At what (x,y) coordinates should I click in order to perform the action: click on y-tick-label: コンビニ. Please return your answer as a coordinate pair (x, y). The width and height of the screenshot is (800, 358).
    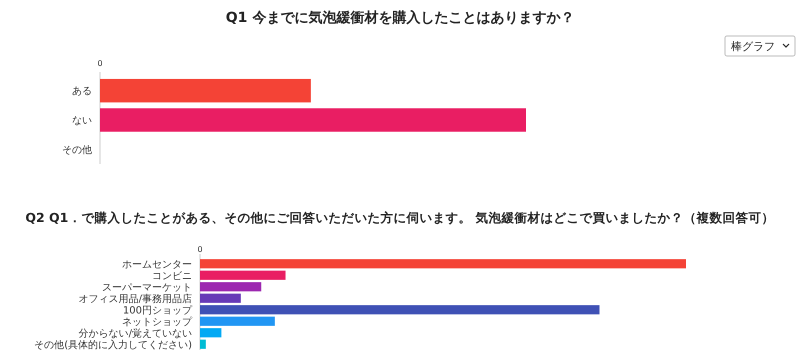
    Looking at the image, I should click on (172, 276).